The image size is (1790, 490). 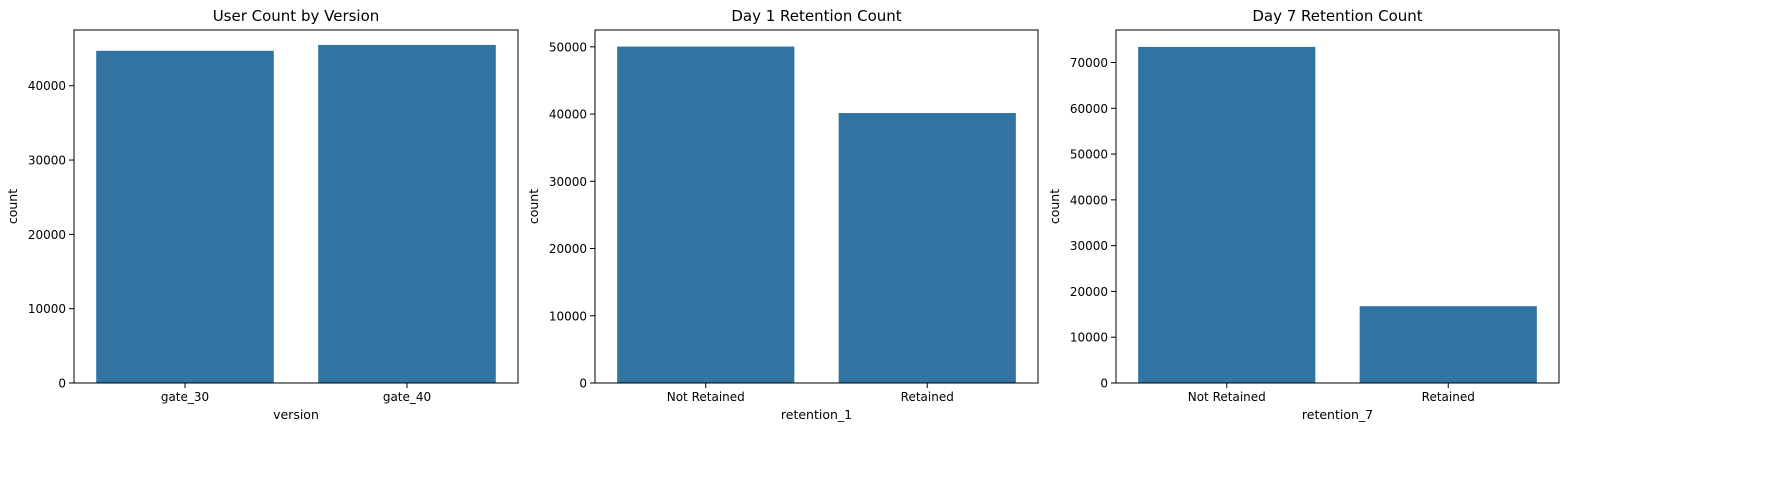 I want to click on x-tick-label: gate_30, so click(x=185, y=397).